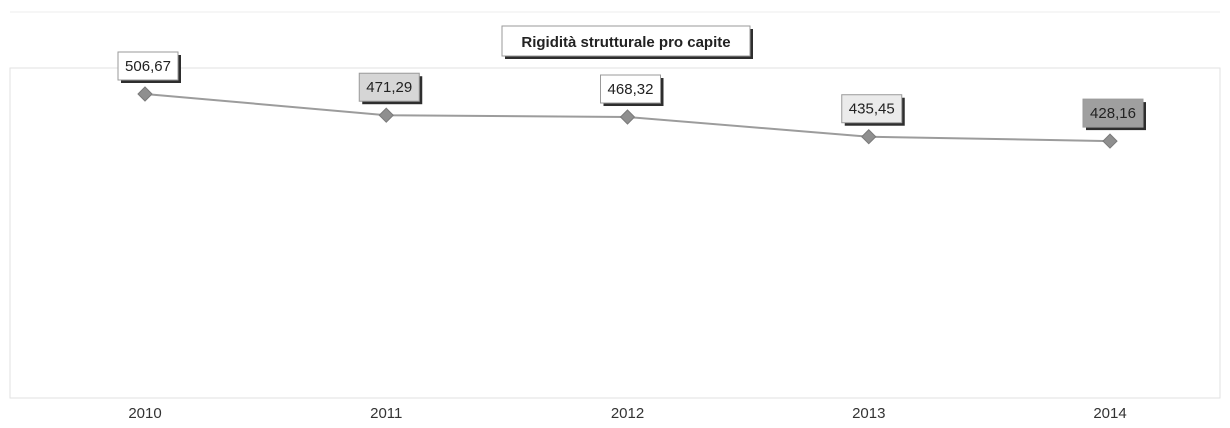  I want to click on x-tick-label: 2012, so click(627, 413).